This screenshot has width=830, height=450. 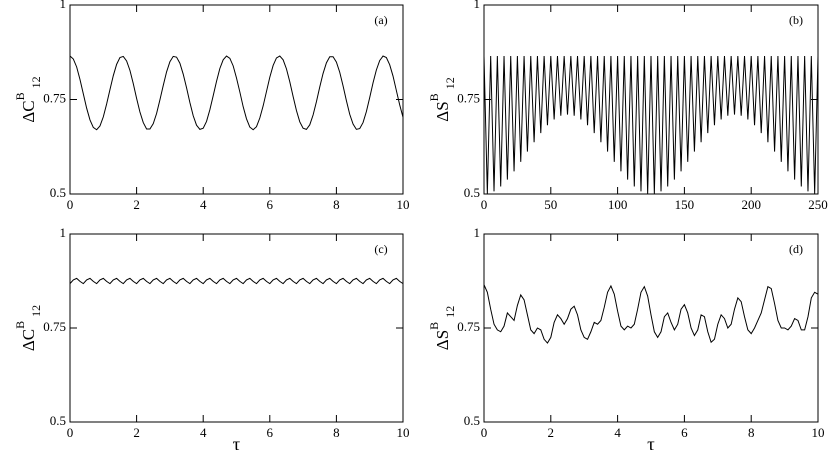 What do you see at coordinates (550, 204) in the screenshot?
I see `x-tick-label: 50` at bounding box center [550, 204].